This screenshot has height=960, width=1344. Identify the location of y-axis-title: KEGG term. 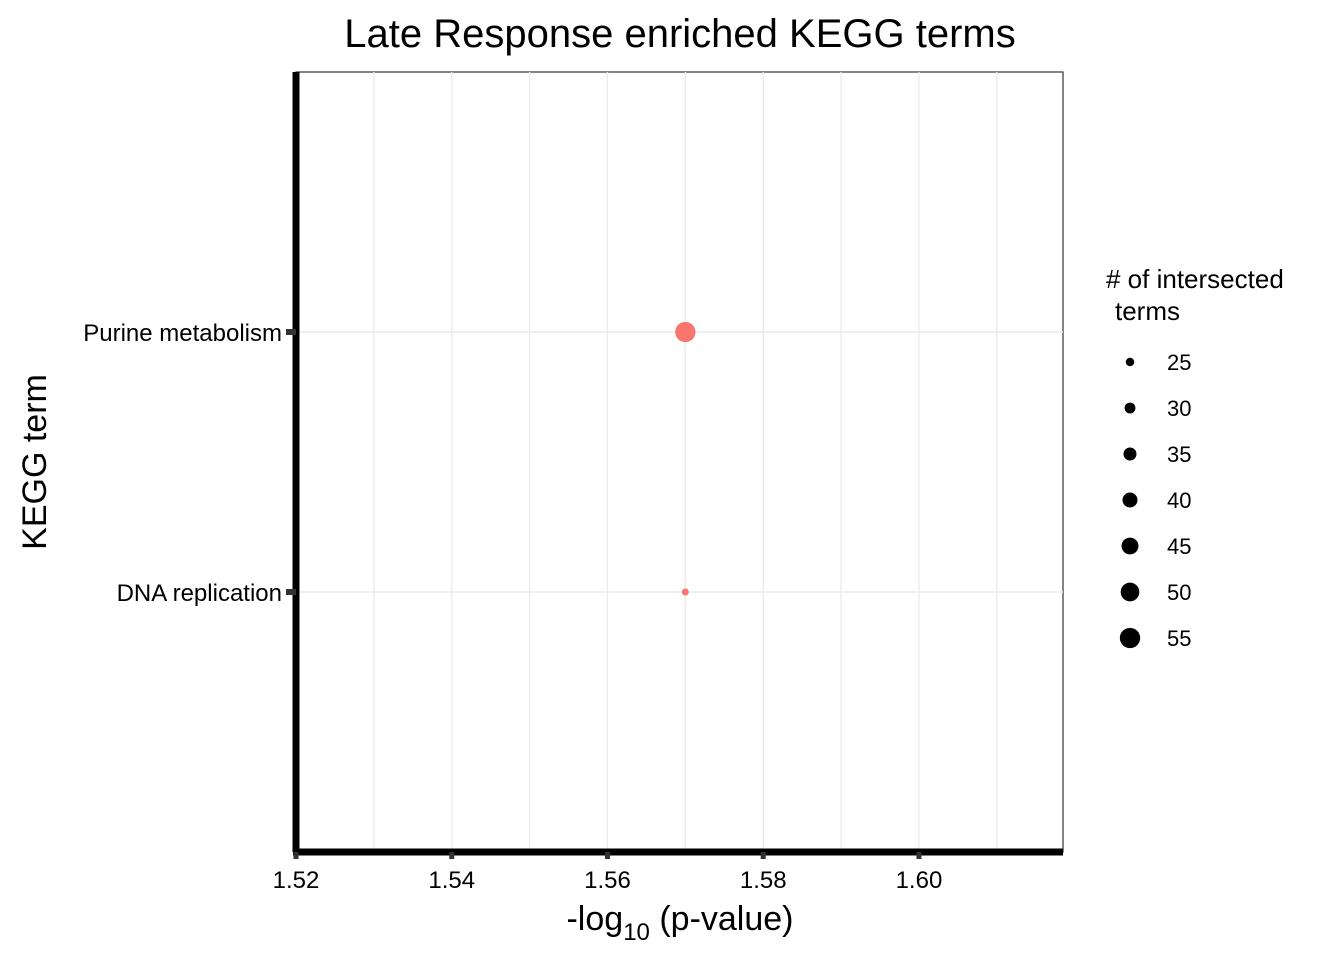
(35, 462).